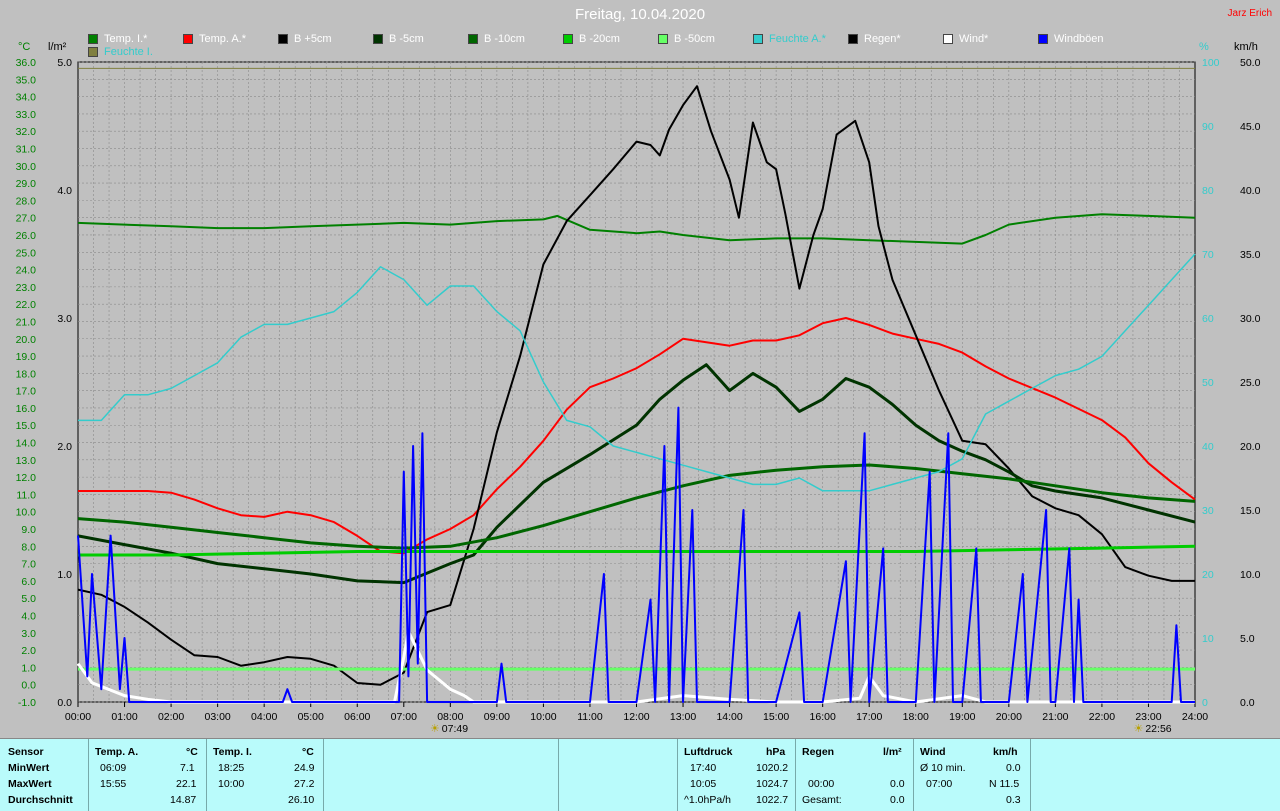 The width and height of the screenshot is (1280, 811). What do you see at coordinates (1249, 13) in the screenshot?
I see `author-label: Jarz Erich` at bounding box center [1249, 13].